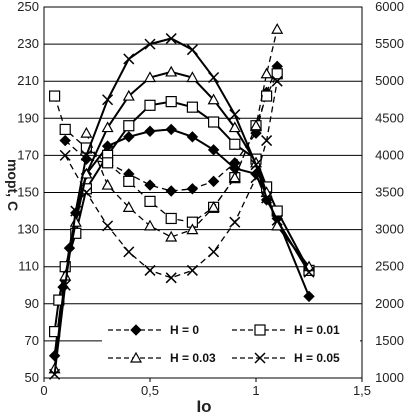 The height and width of the screenshot is (415, 408). I want to click on y-left-tick-label: 150, so click(28, 192).